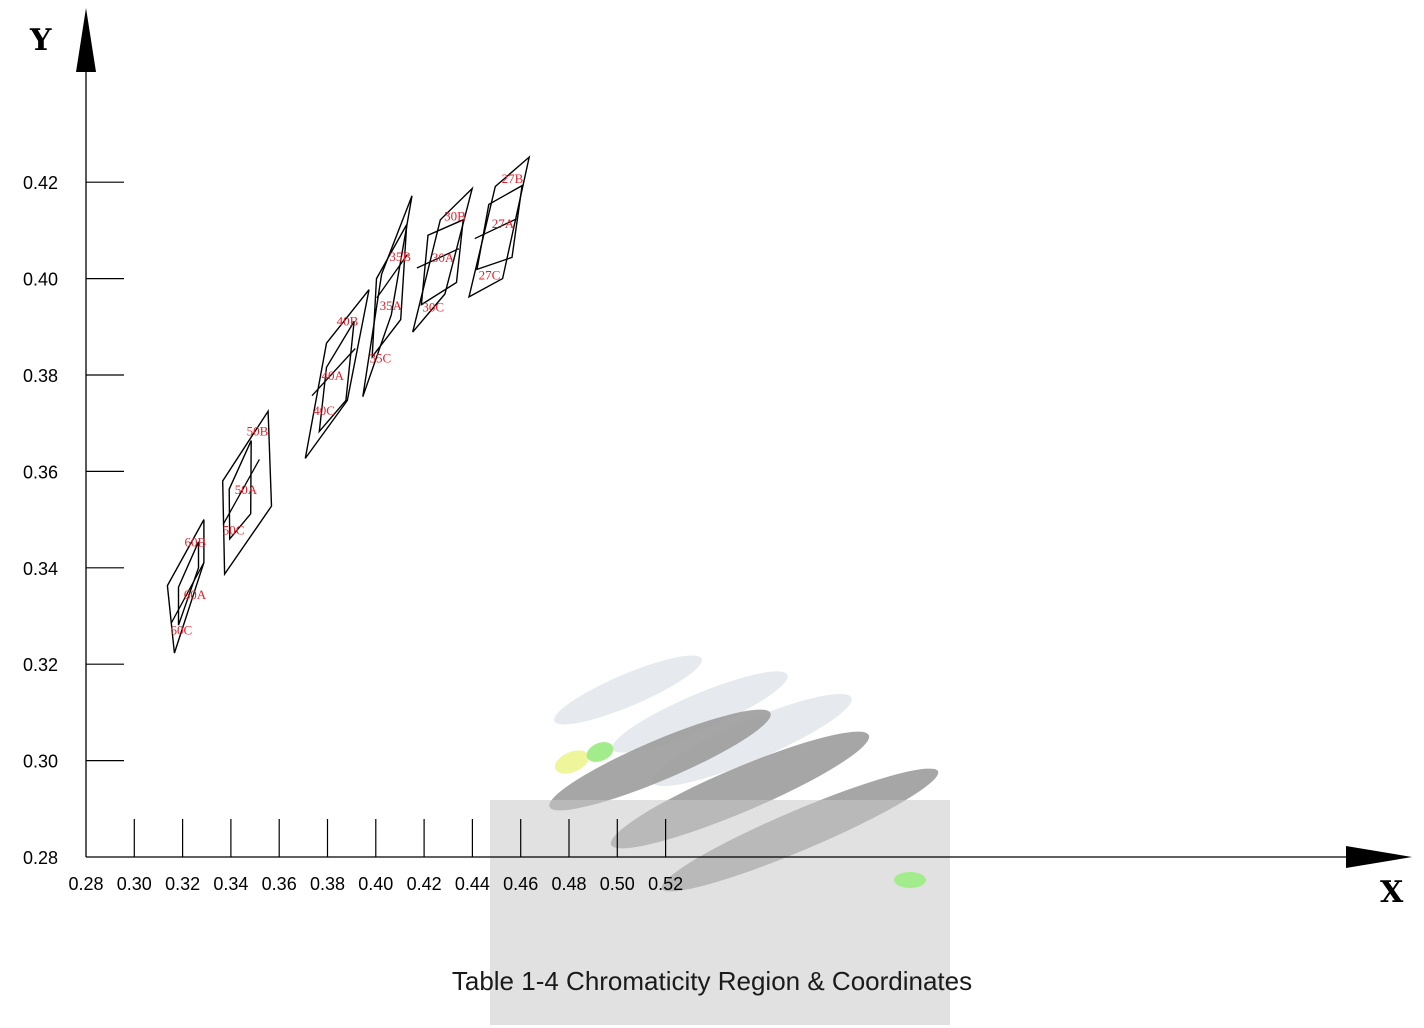 This screenshot has height=1028, width=1424. What do you see at coordinates (381, 357) in the screenshot?
I see `region-label-35c: 35C` at bounding box center [381, 357].